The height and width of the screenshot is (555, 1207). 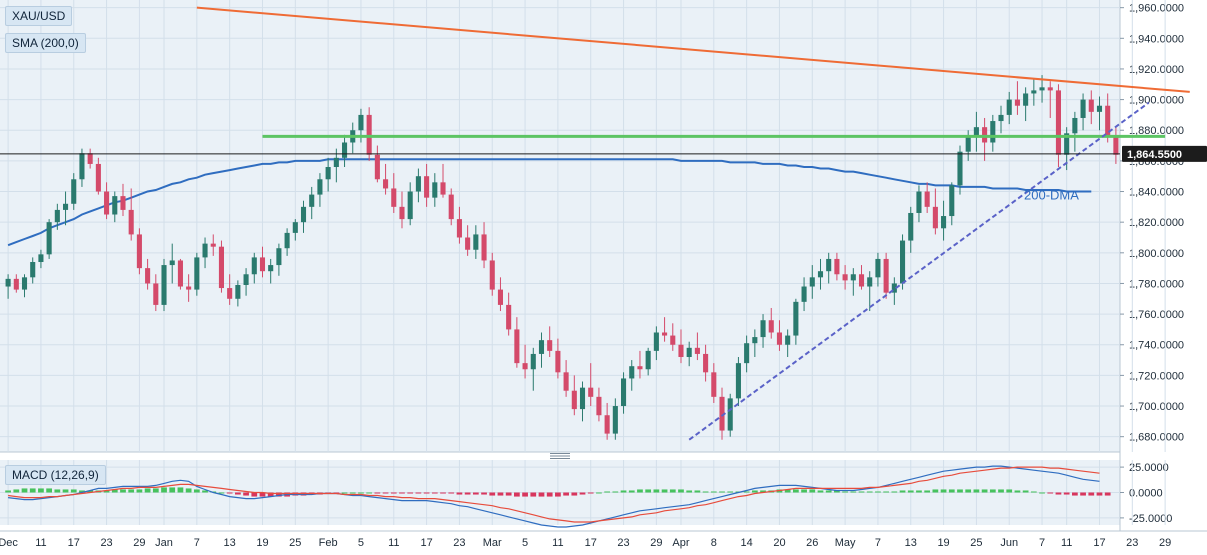 What do you see at coordinates (878, 543) in the screenshot?
I see `time-tick-label: 7` at bounding box center [878, 543].